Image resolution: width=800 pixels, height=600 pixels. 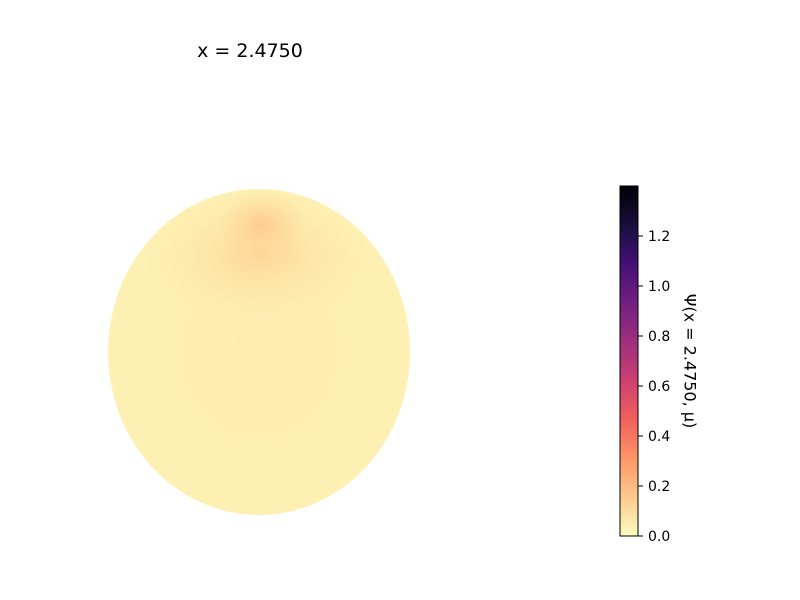 I want to click on colorbar: 0.0 0.2 0.4 0.6 0.8 1.0 1.2, so click(x=644, y=365).